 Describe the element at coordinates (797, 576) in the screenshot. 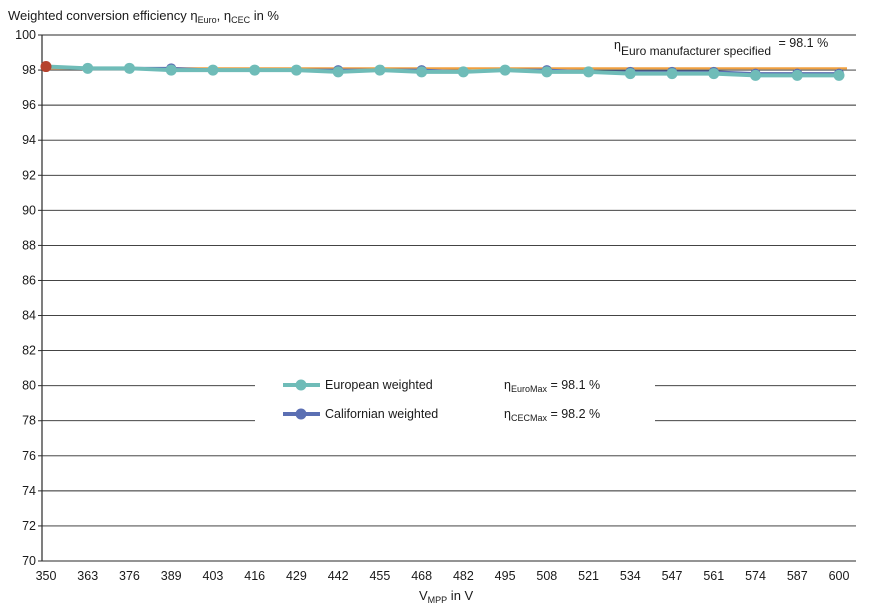

I see `x-tick-label: 587` at that location.